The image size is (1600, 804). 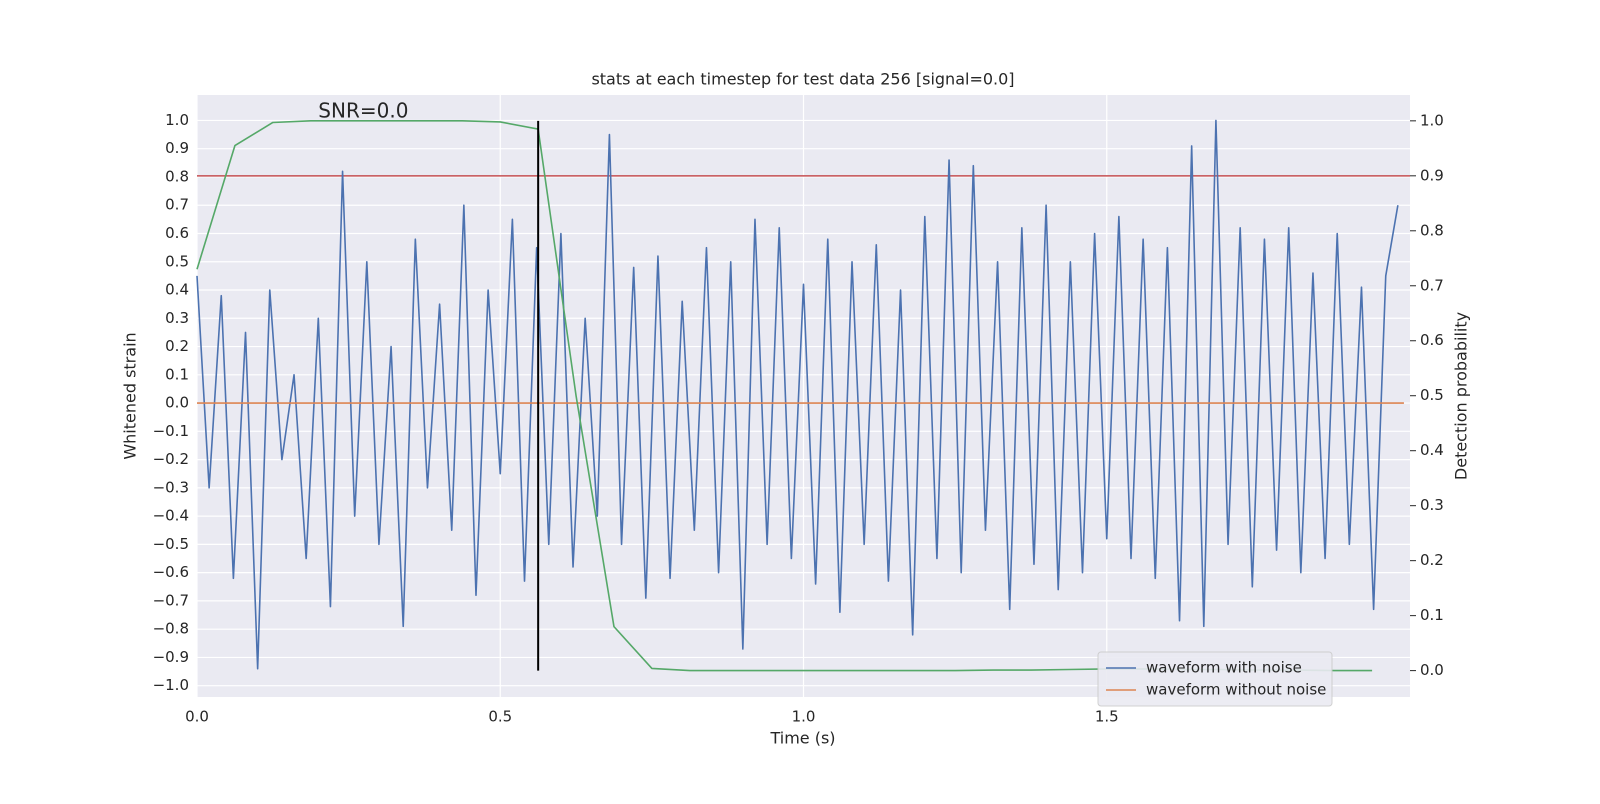 I want to click on y2-tick-label: 1.0, so click(x=1432, y=120).